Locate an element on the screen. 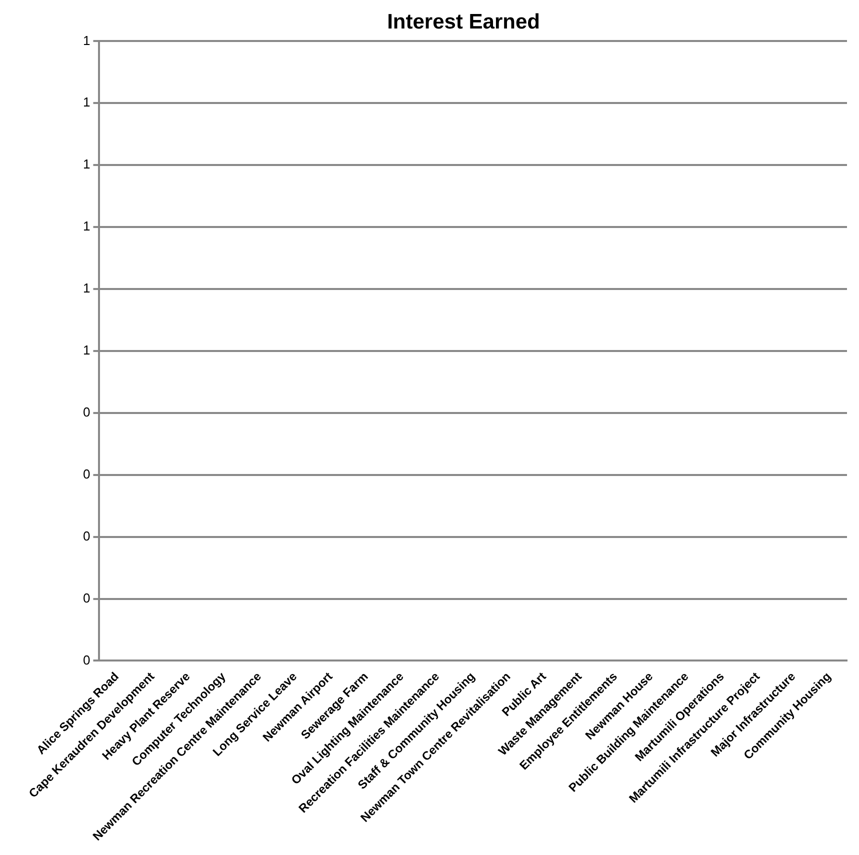 The image size is (859, 855). chart-title: Interest Earned is located at coordinates (463, 22).